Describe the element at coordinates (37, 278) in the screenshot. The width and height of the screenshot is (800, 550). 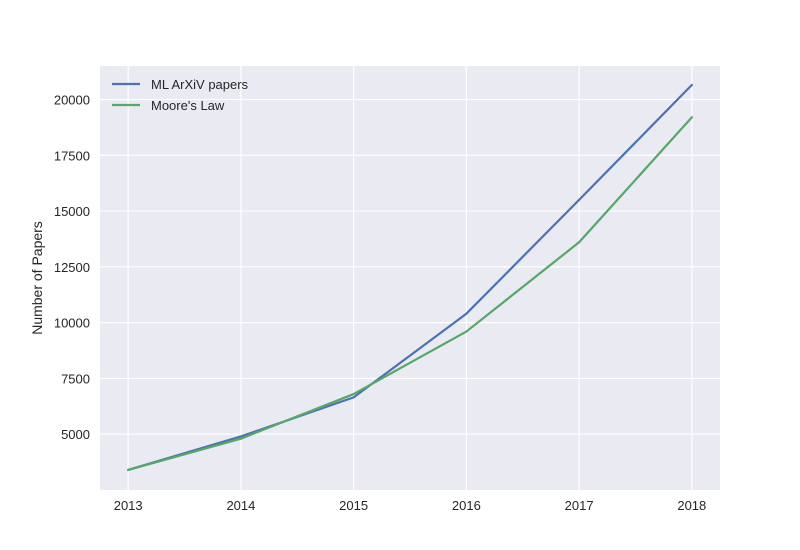
I see `y-axis-label: Number of Papers` at that location.